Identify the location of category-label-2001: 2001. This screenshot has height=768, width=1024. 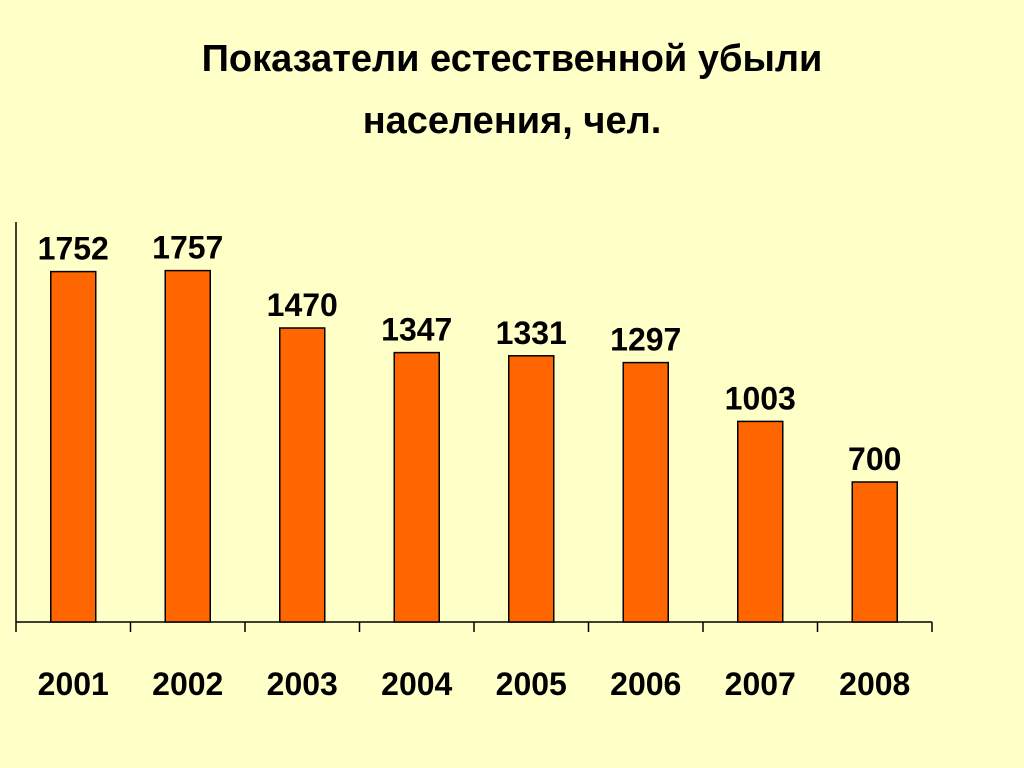
(73, 684).